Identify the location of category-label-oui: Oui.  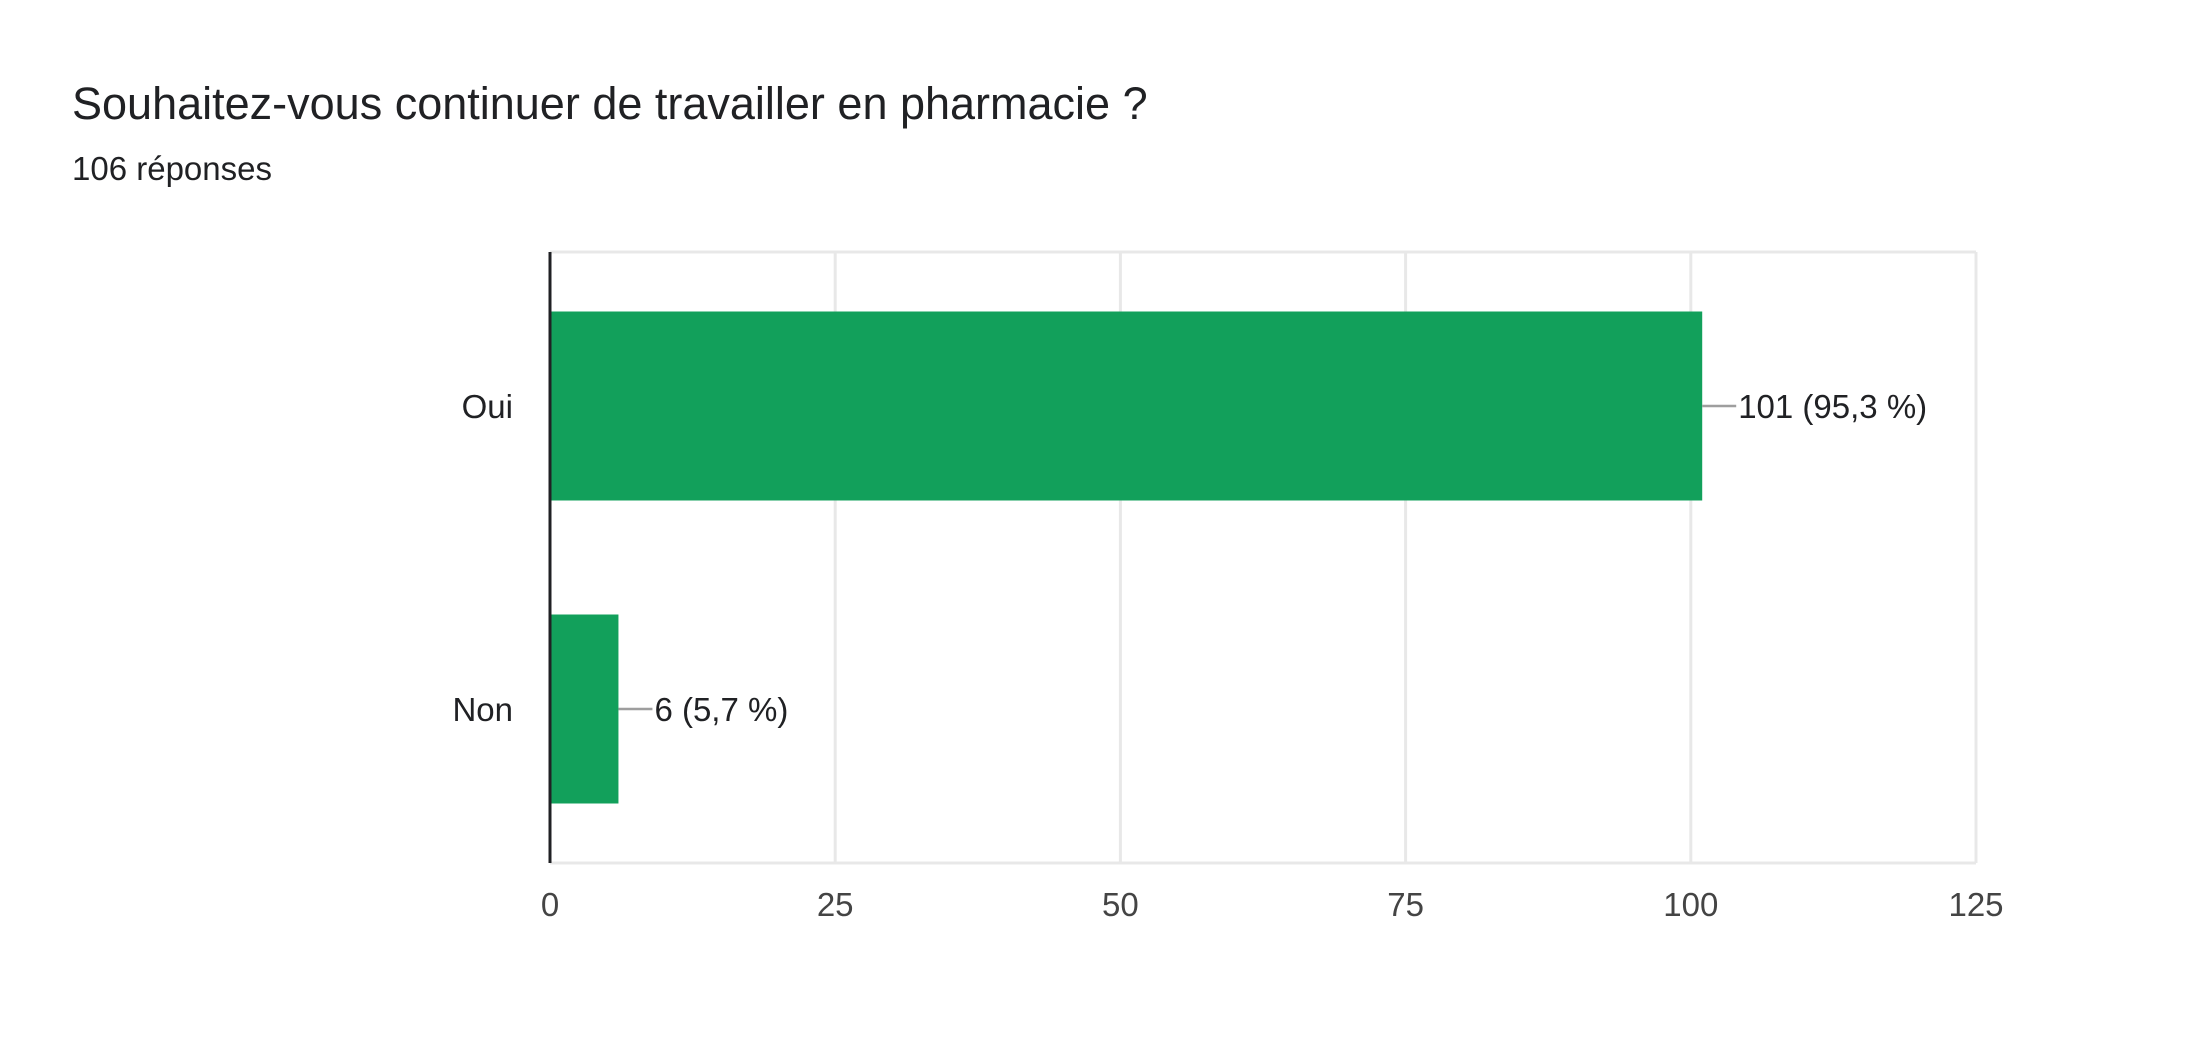
(487, 406).